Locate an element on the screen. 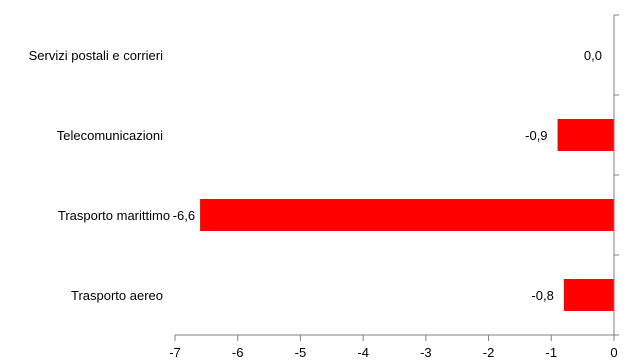 This screenshot has width=630, height=363. x-tick-label-3: -4 is located at coordinates (363, 352).